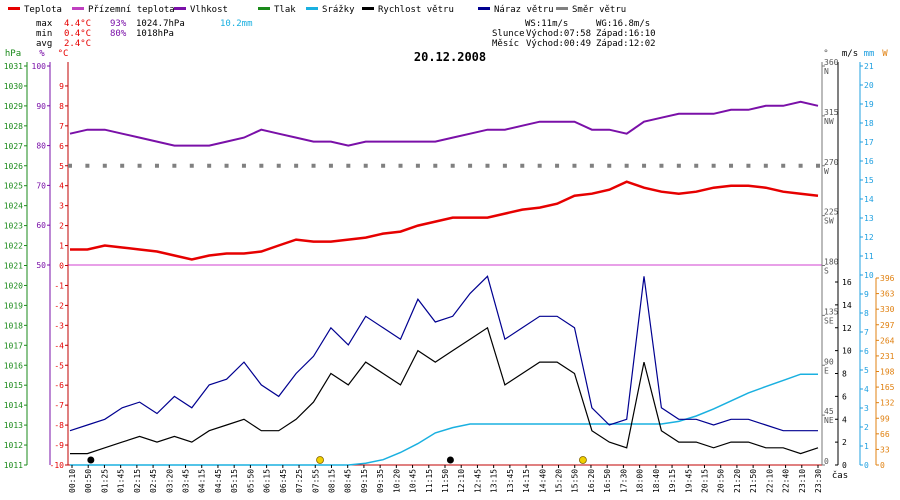  Describe the element at coordinates (444, 123) in the screenshot. I see `humidity-line` at that location.